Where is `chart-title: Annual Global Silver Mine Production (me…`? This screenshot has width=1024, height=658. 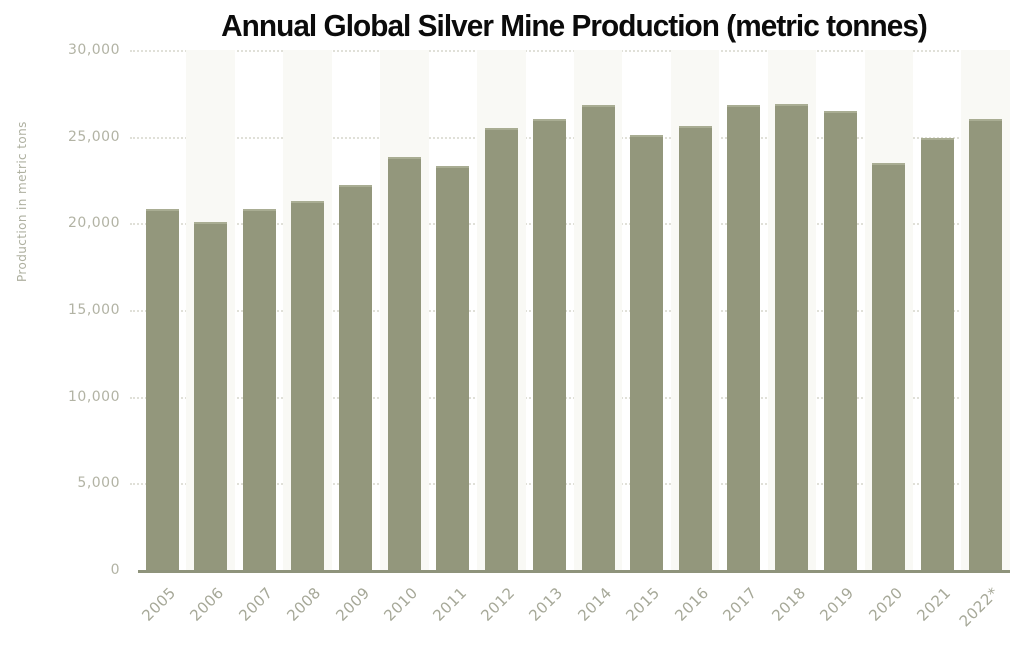
chart-title: Annual Global Silver Mine Production (me… is located at coordinates (574, 25).